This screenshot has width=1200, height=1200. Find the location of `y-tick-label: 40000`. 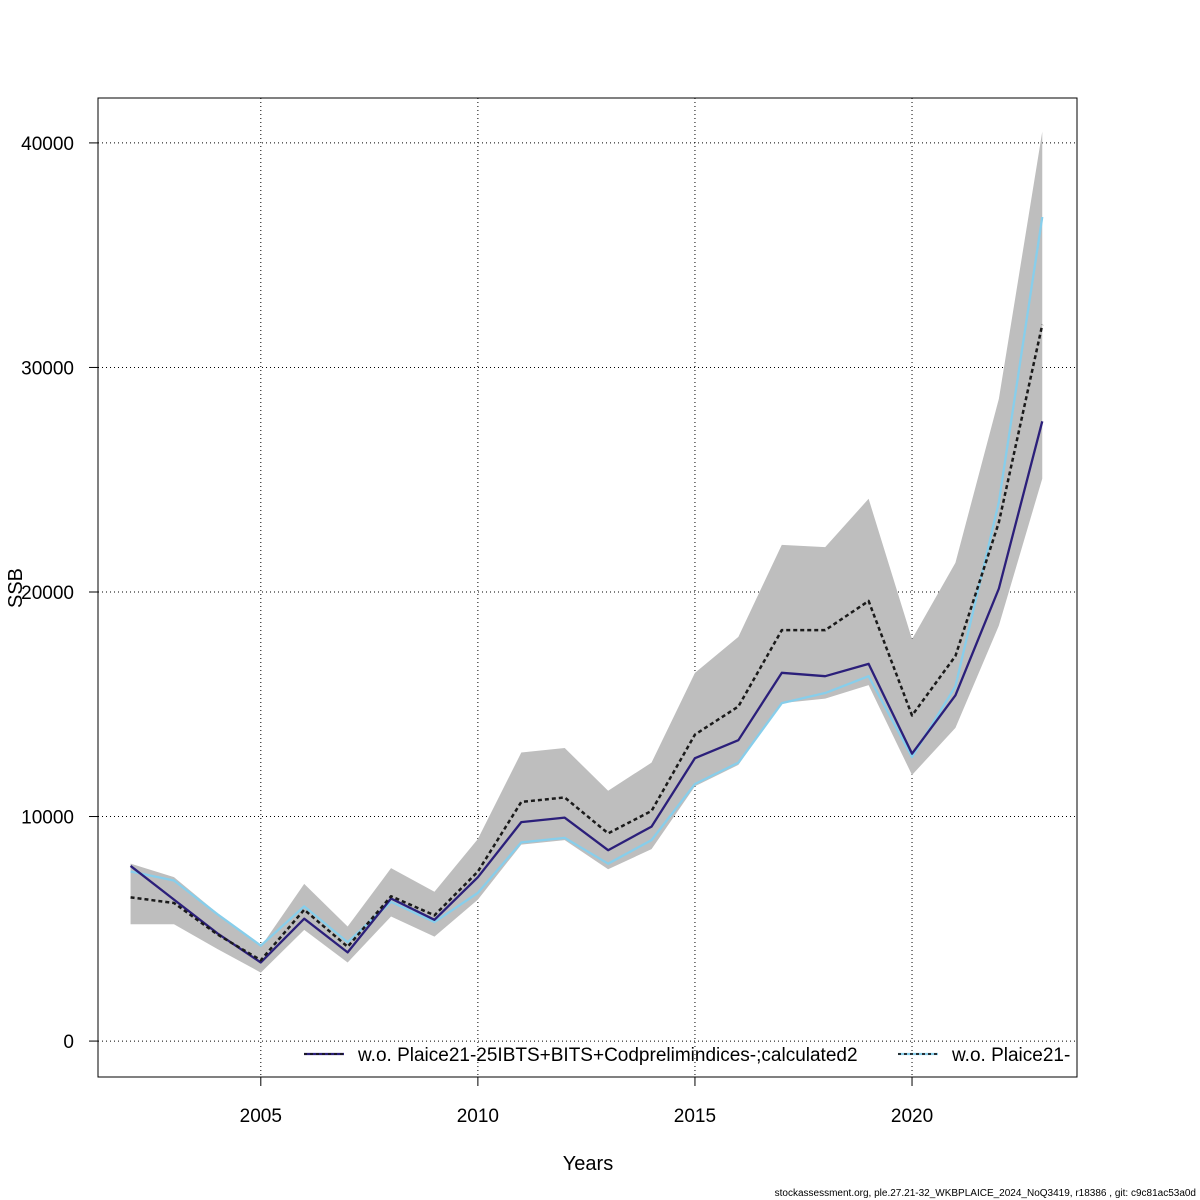

y-tick-label: 40000 is located at coordinates (47, 144).